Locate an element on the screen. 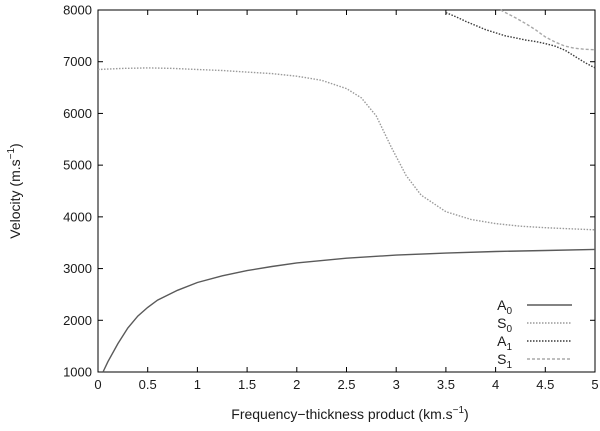 The height and width of the screenshot is (431, 600). y-tick-label: 1000 is located at coordinates (77, 372).